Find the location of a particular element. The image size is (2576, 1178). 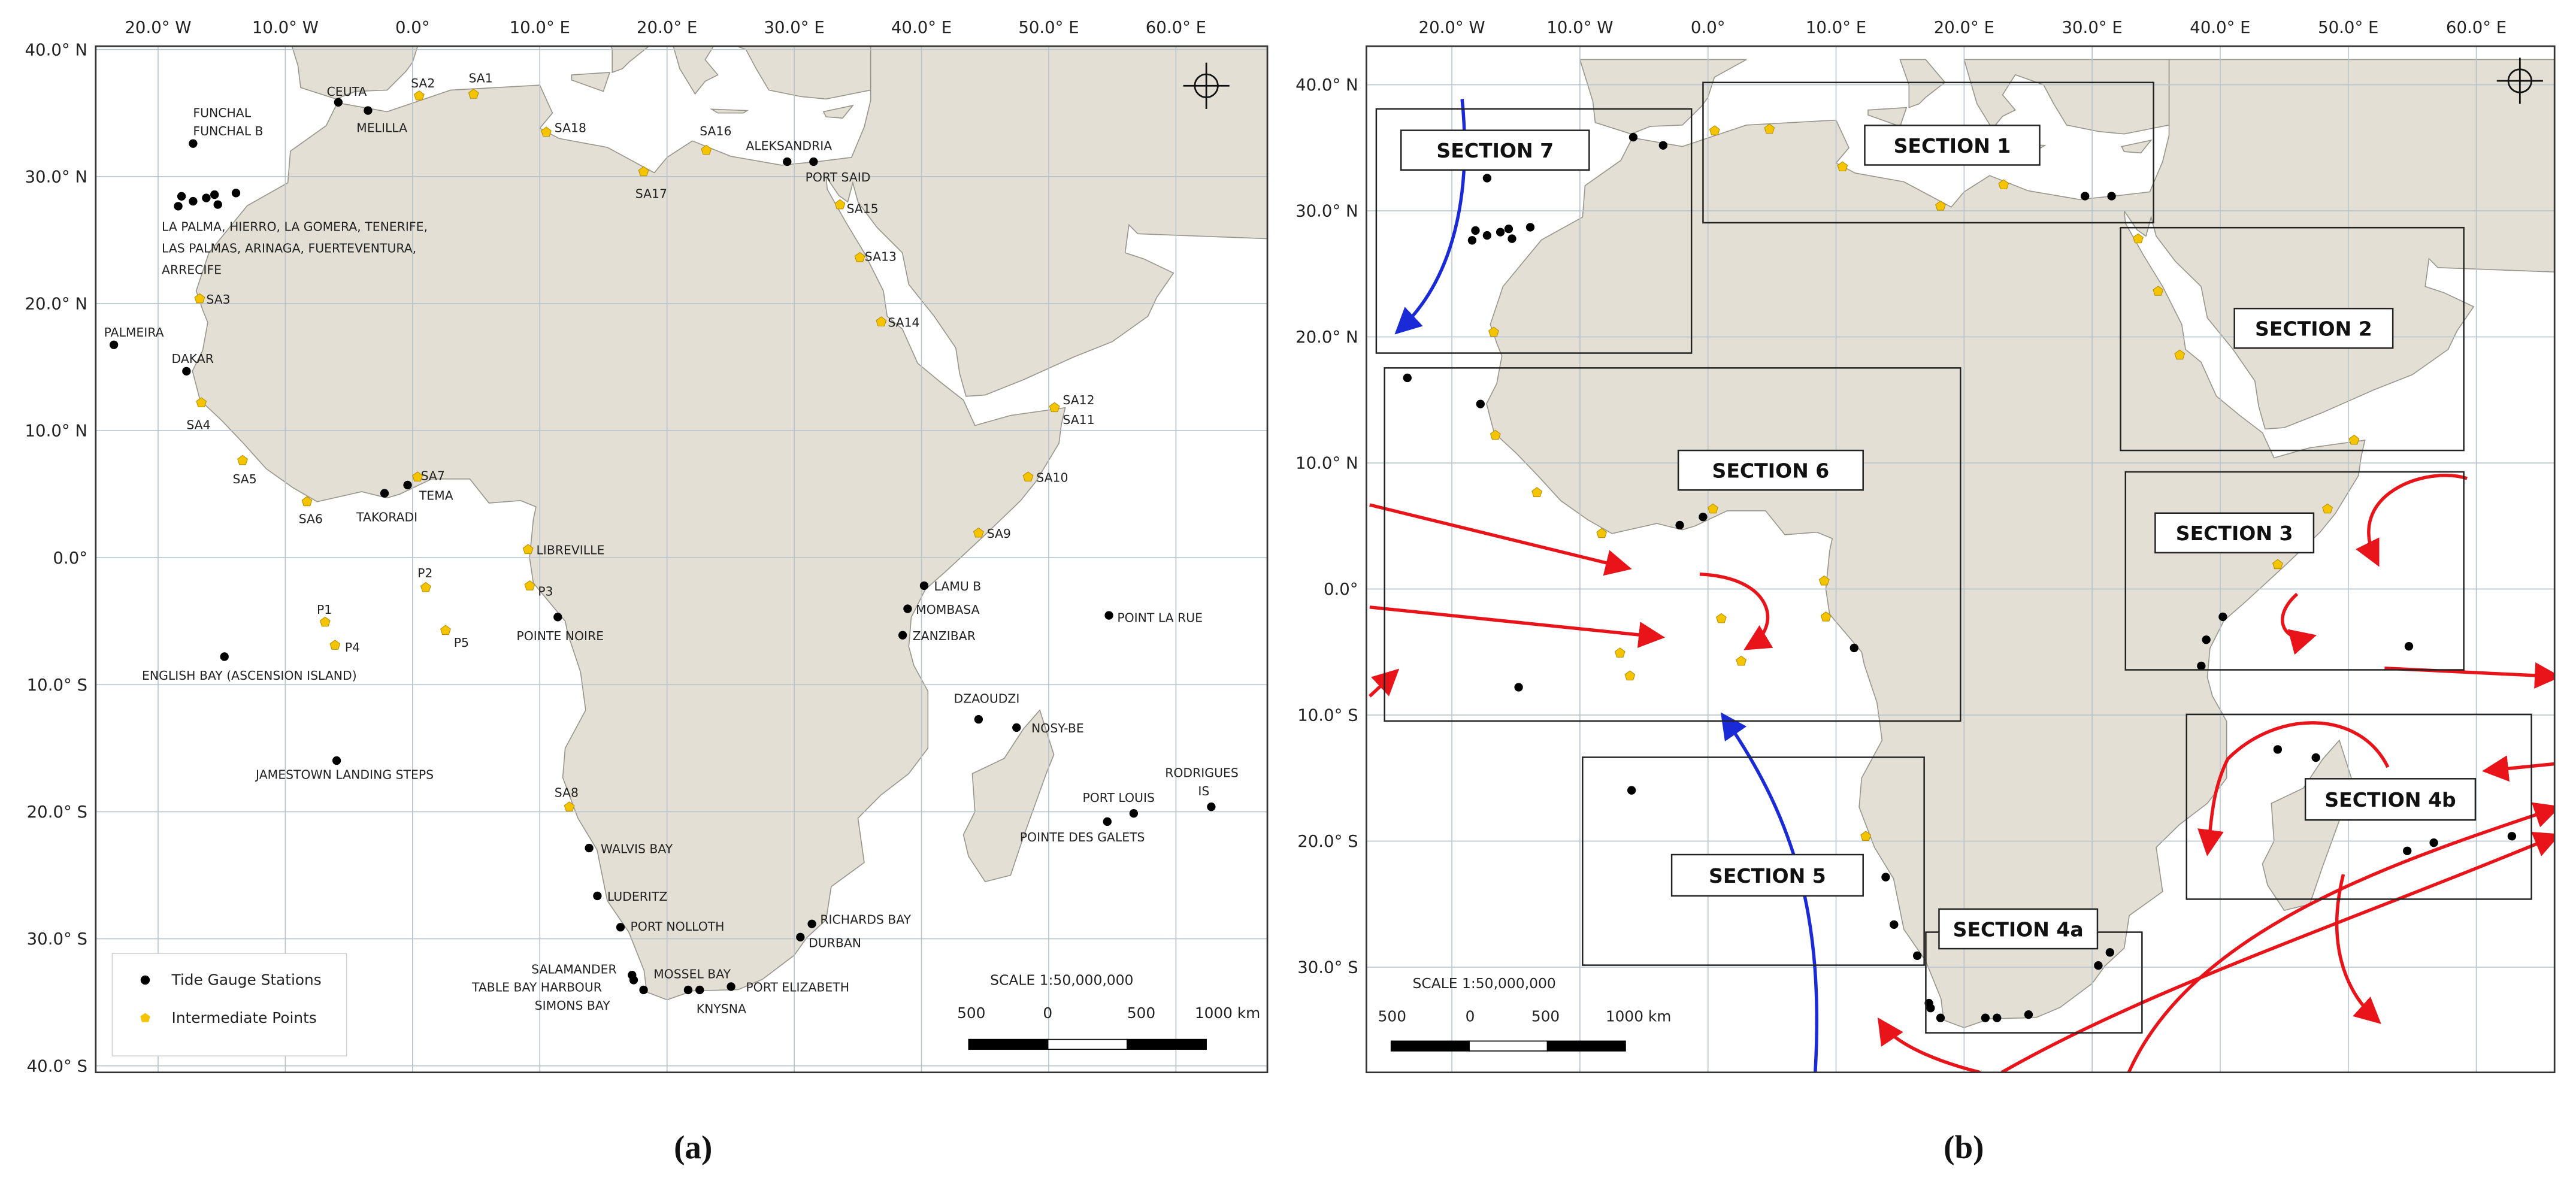

scale-label: 1000 km is located at coordinates (1638, 1016).